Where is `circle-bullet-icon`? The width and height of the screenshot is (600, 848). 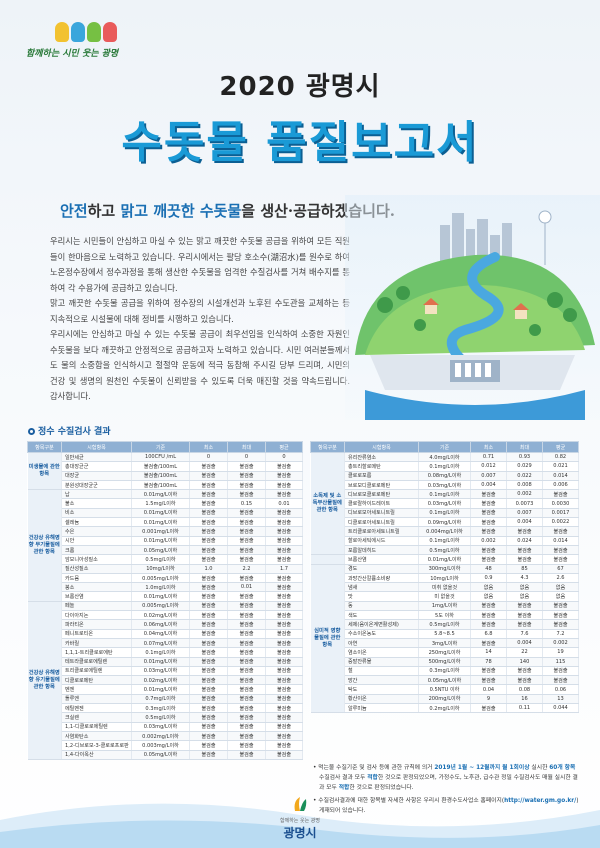
circle-bullet-icon is located at coordinates (31, 431).